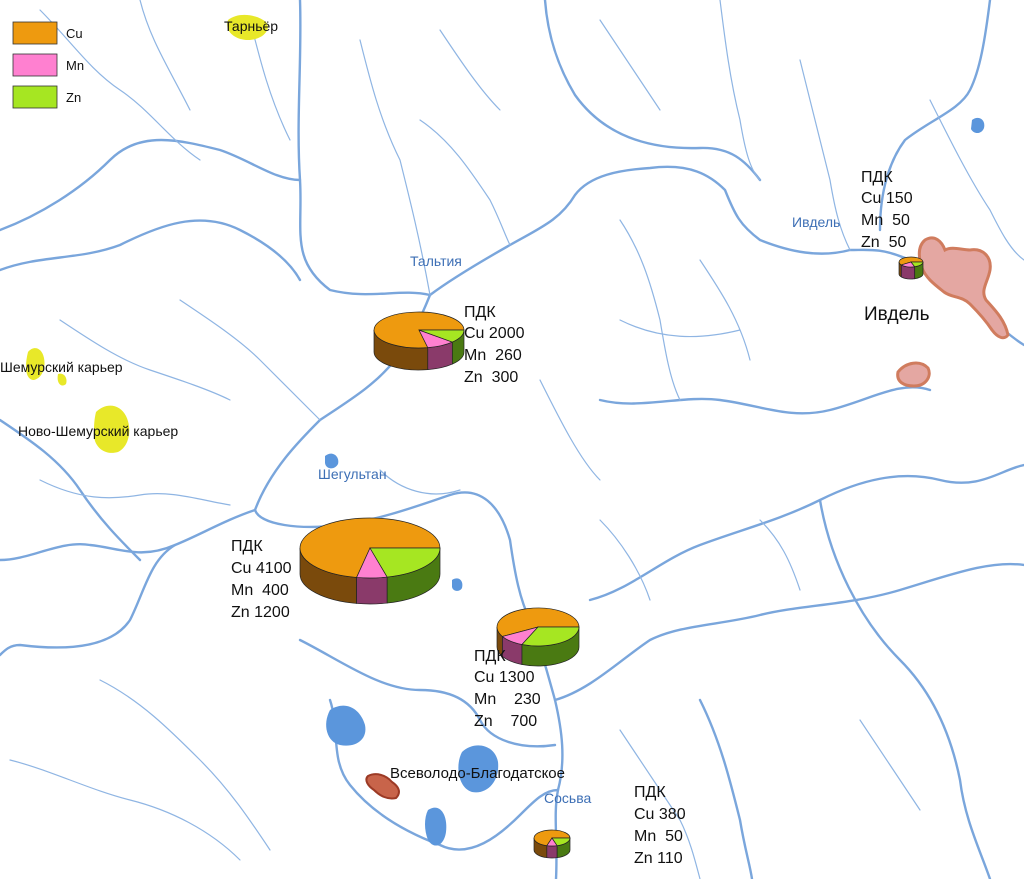  Describe the element at coordinates (765, 400) in the screenshot. I see `river-mid-east` at that location.